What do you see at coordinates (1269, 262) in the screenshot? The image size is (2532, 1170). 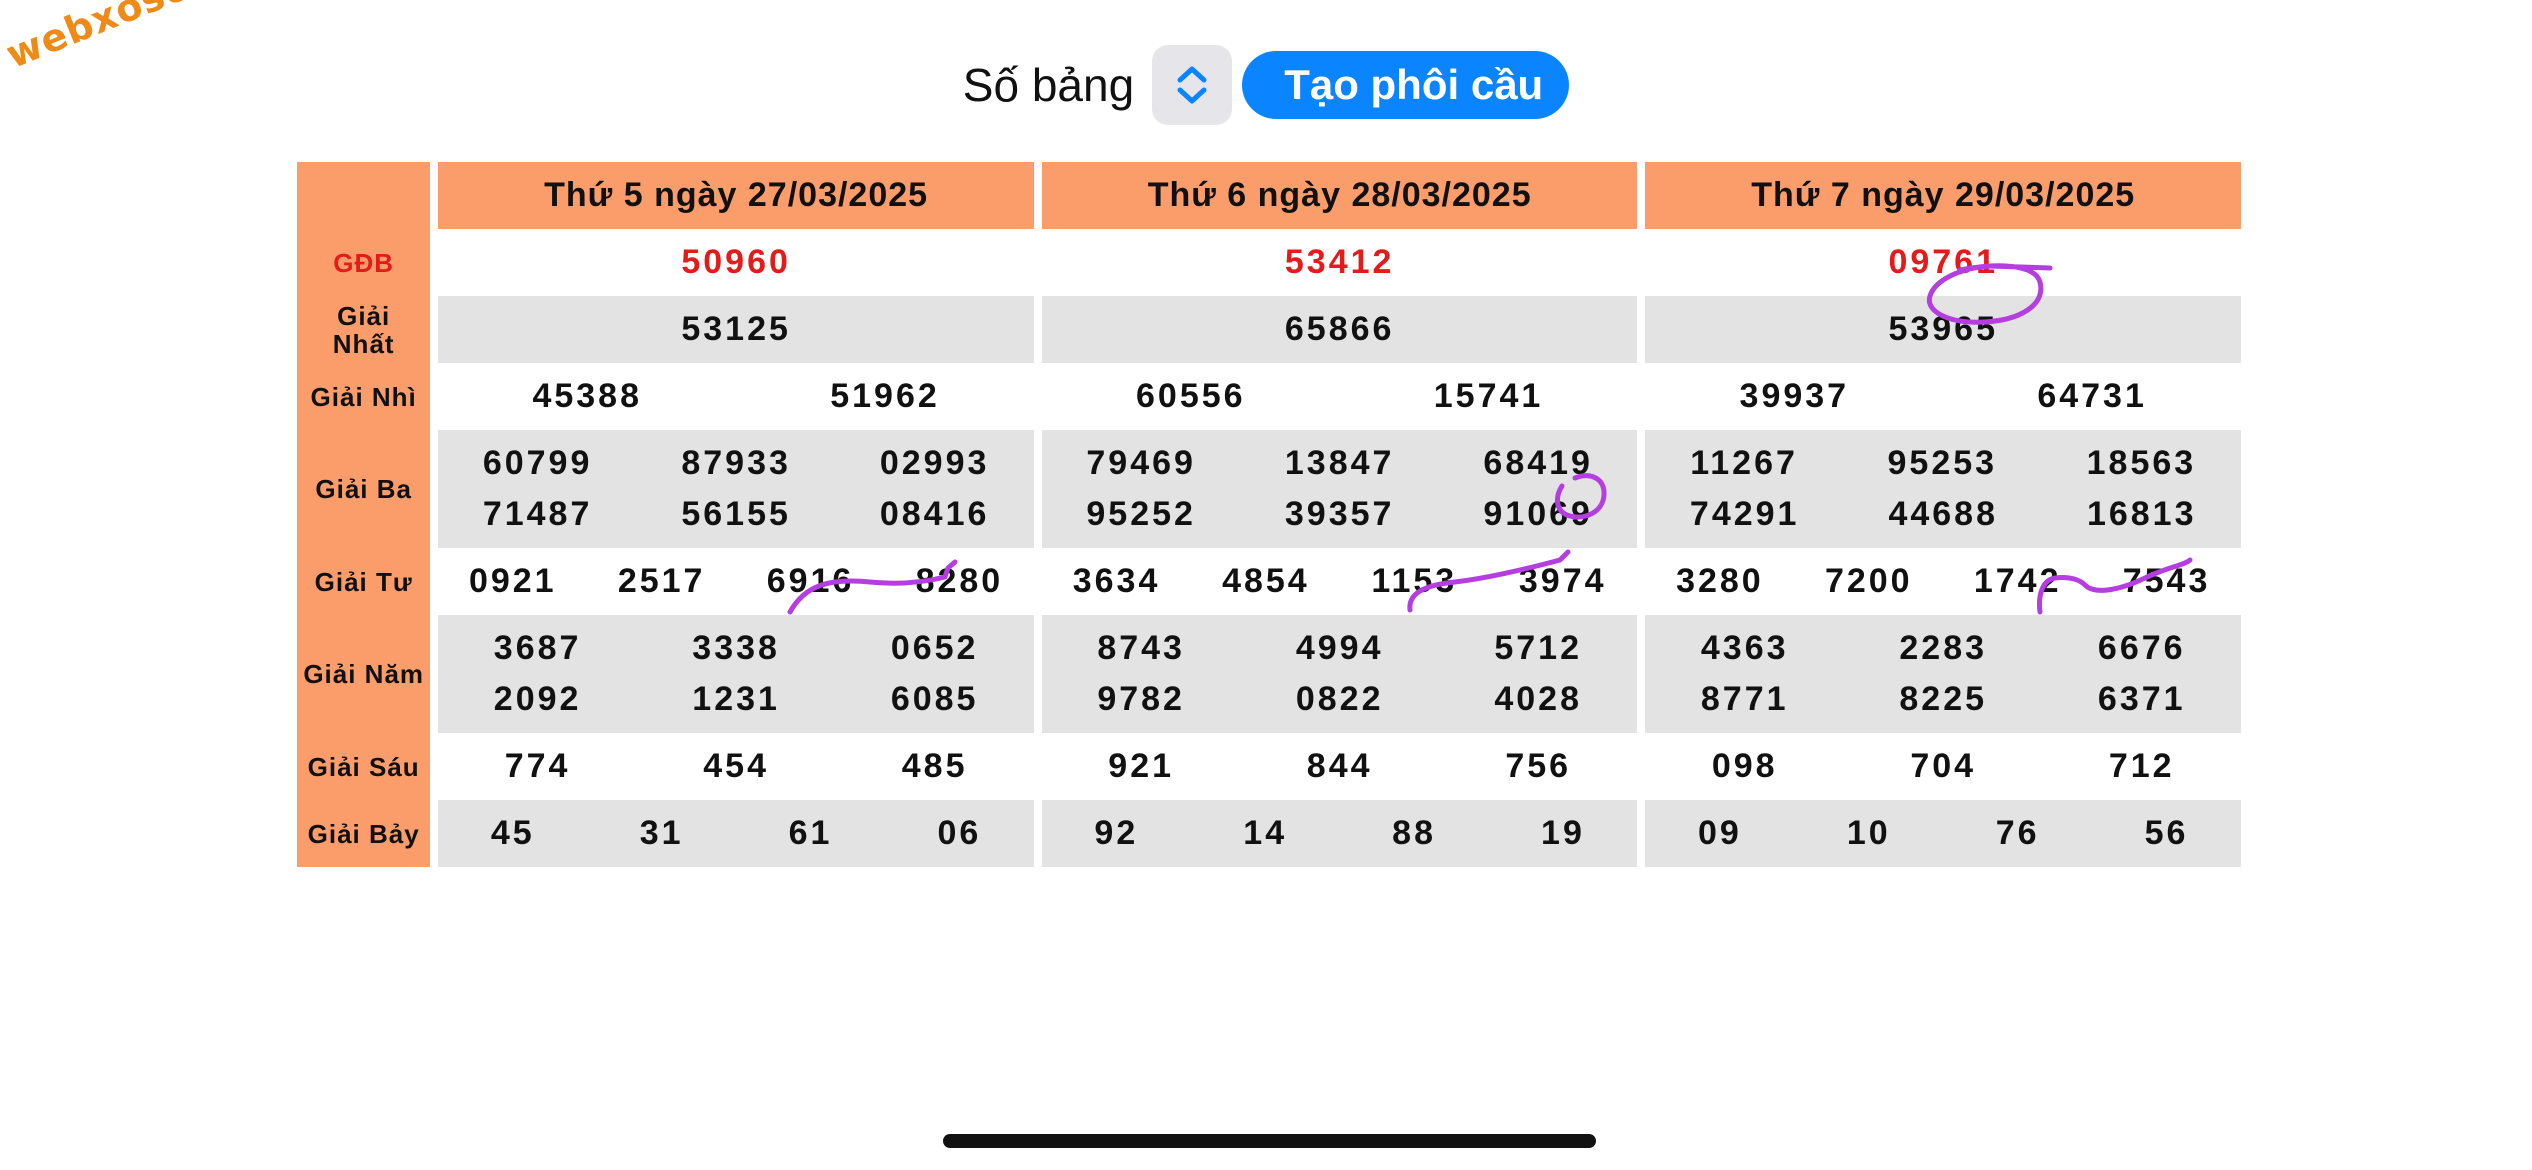 I see `row-gdb: GĐB 50960 53412 09761` at bounding box center [1269, 262].